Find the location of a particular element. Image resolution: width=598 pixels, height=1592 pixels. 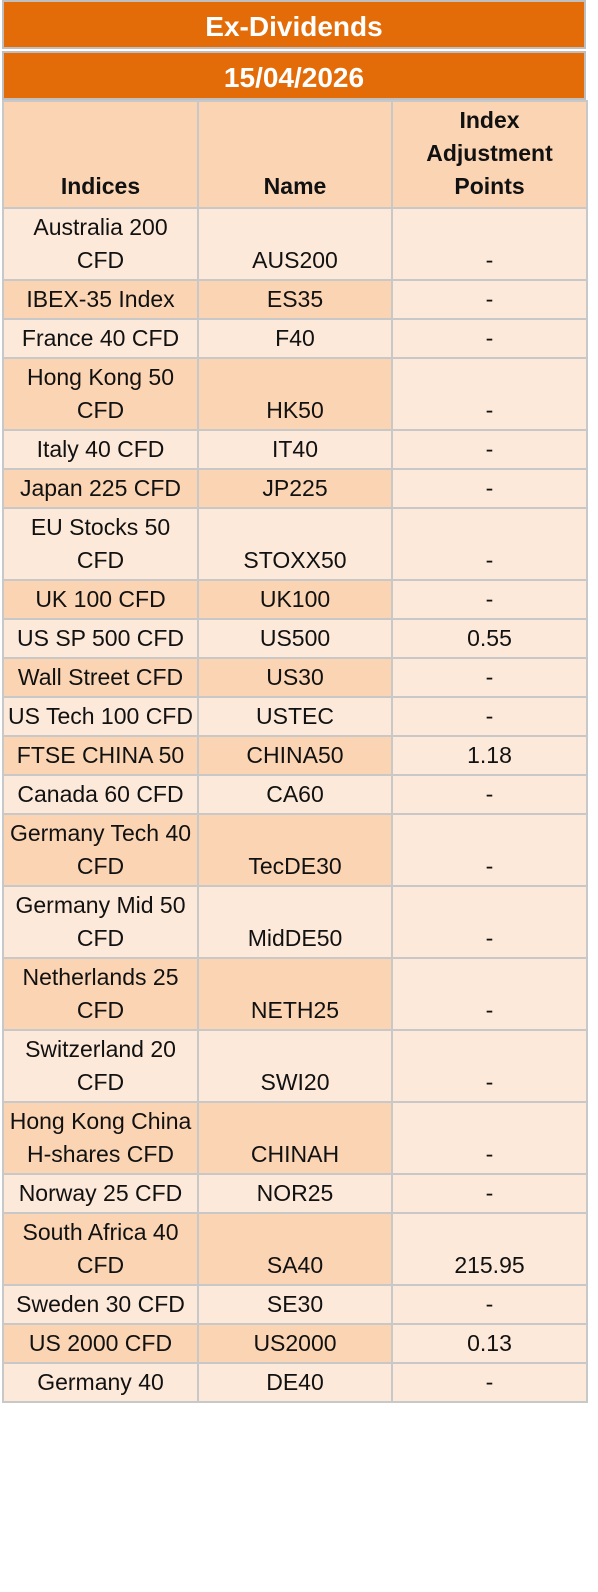

cell-symbol: HK50 is located at coordinates (295, 394).